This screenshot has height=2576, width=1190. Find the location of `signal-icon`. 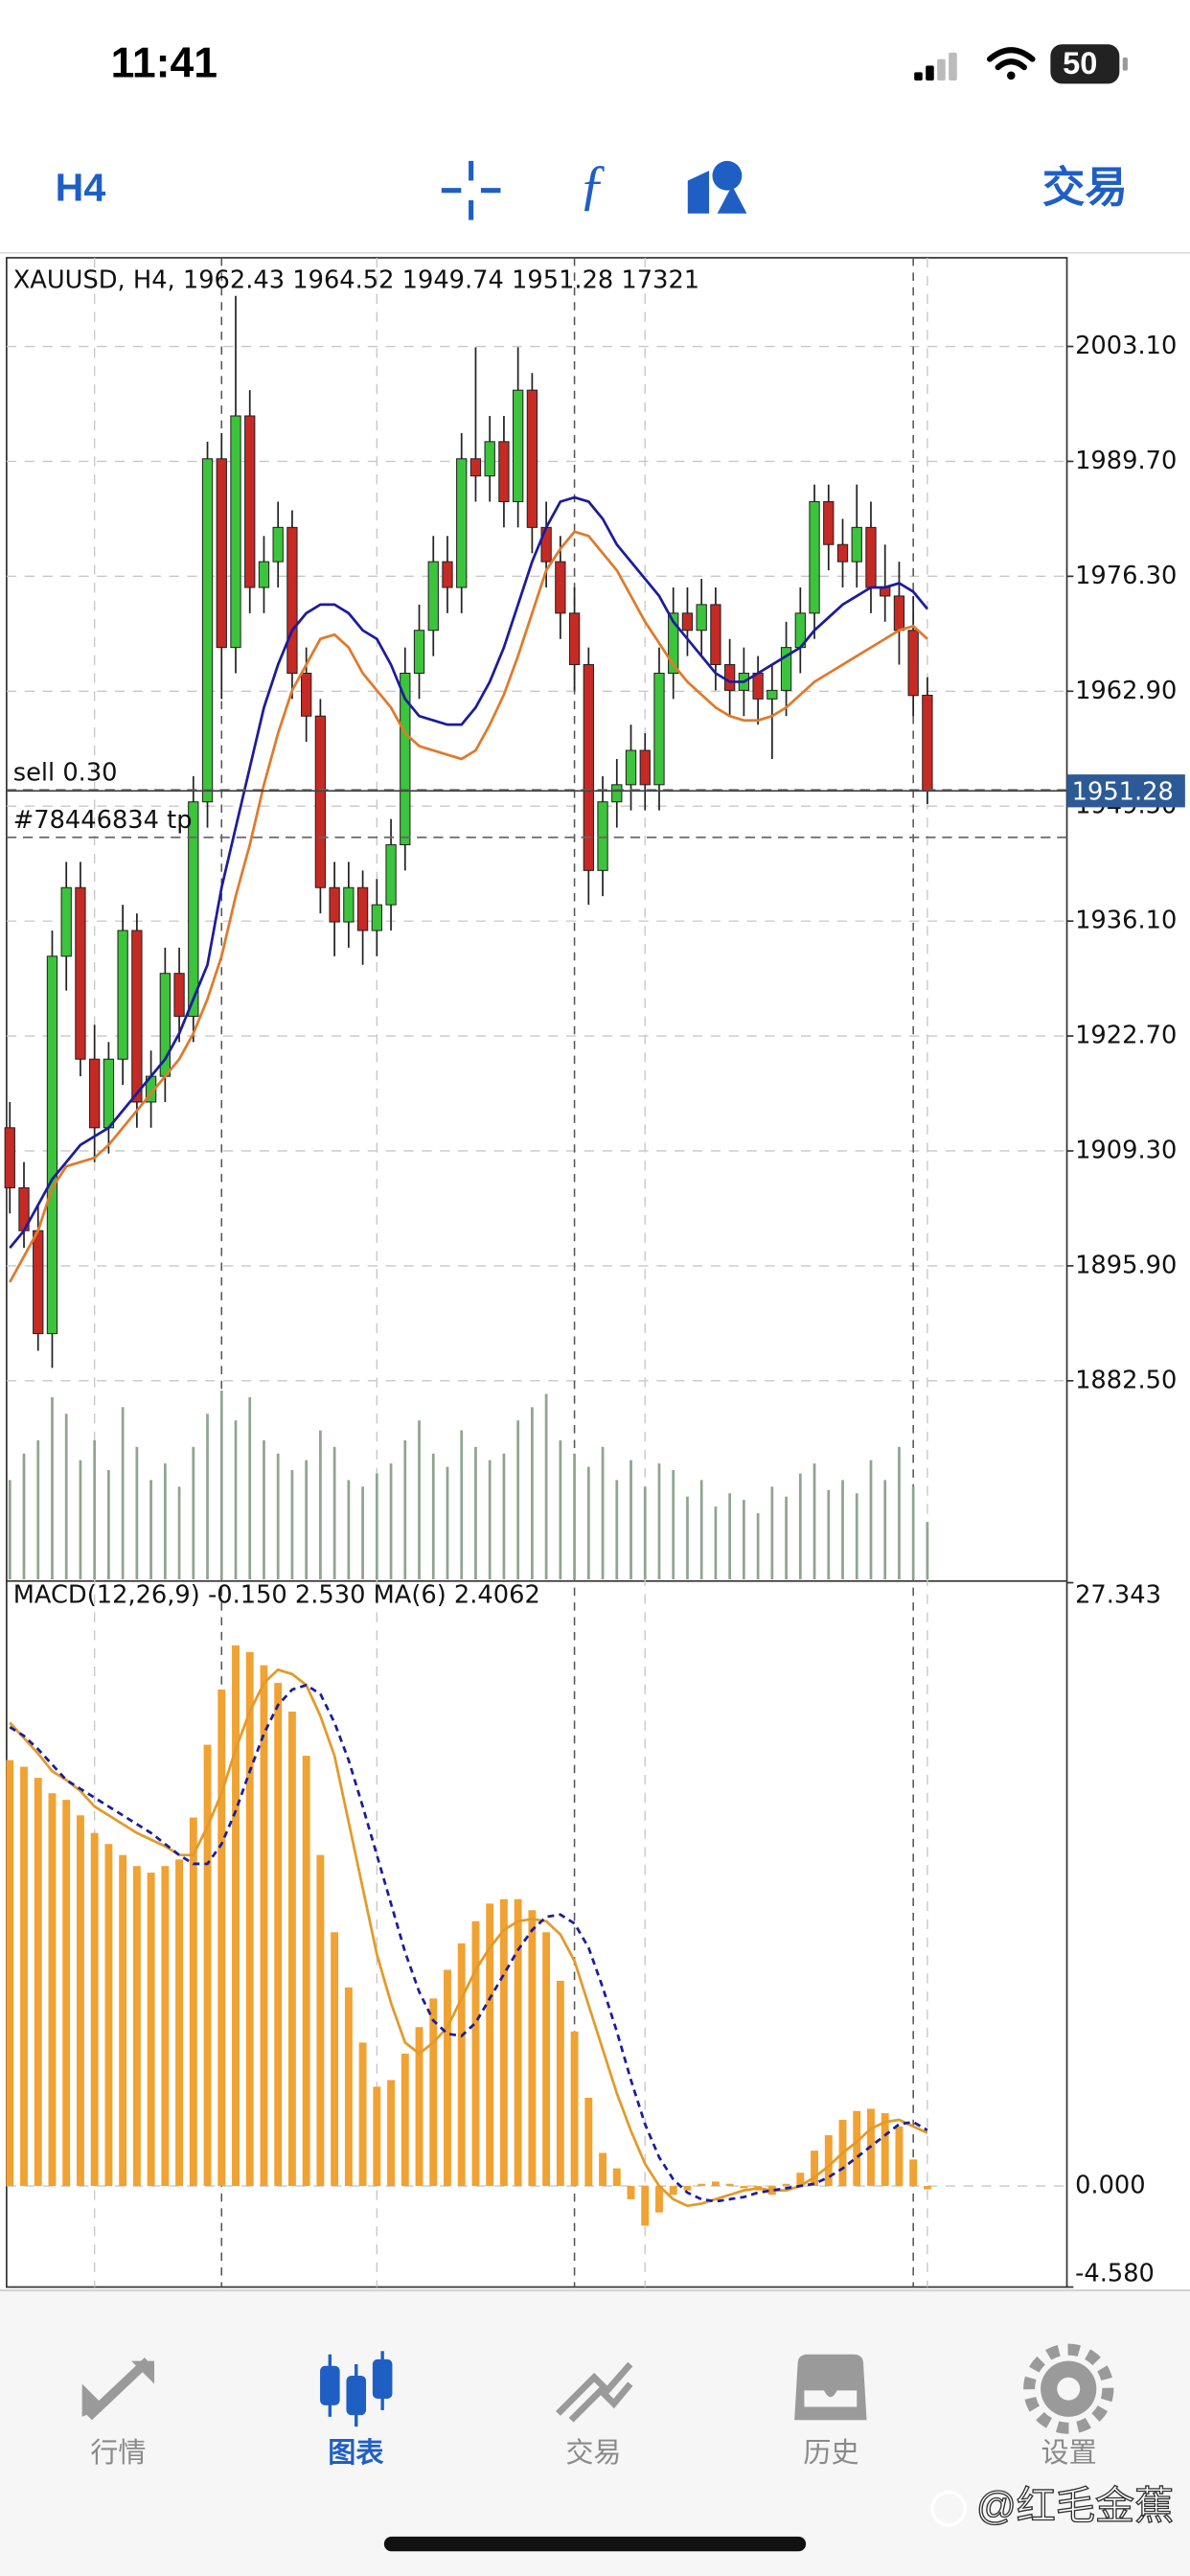

signal-icon is located at coordinates (936, 66).